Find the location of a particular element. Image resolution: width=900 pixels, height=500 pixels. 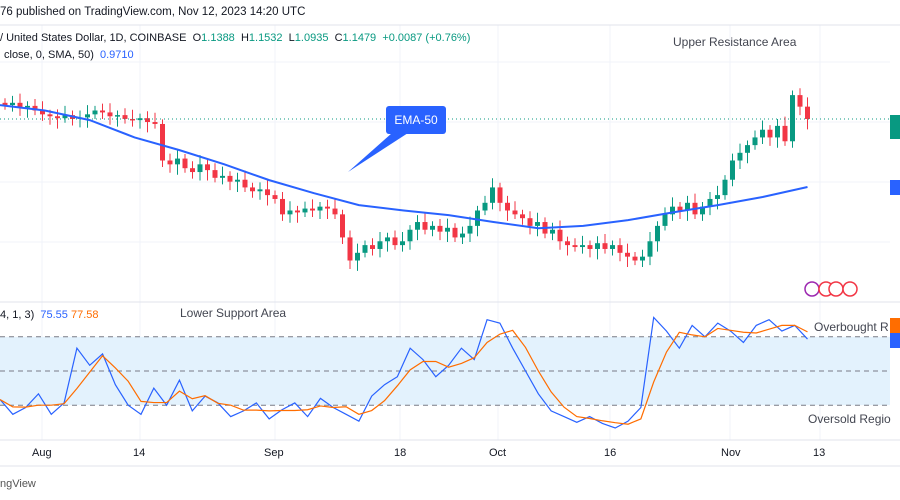

open-value: 1.1388 is located at coordinates (218, 38).